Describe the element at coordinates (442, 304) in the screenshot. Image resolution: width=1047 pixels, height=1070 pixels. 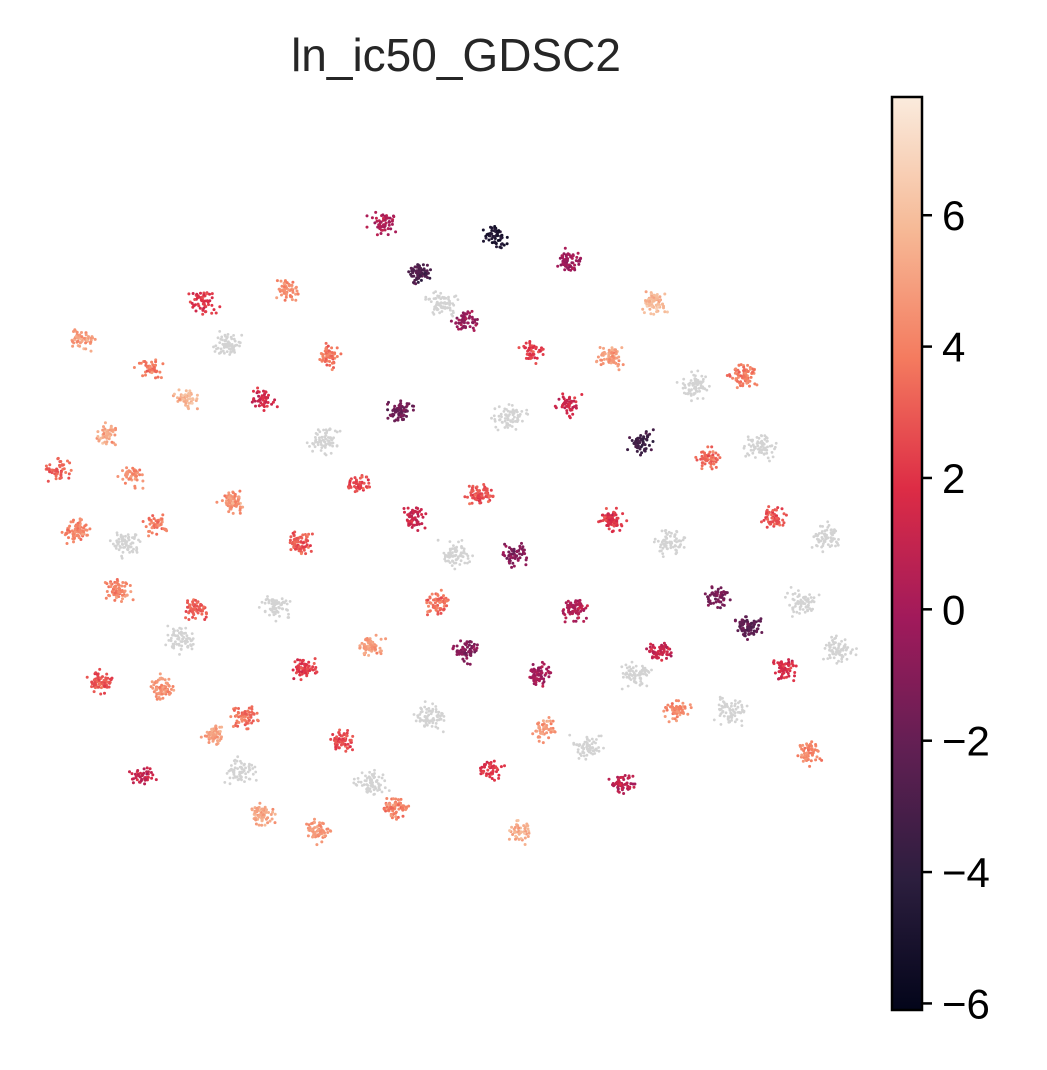
I see `gray-cluster` at that location.